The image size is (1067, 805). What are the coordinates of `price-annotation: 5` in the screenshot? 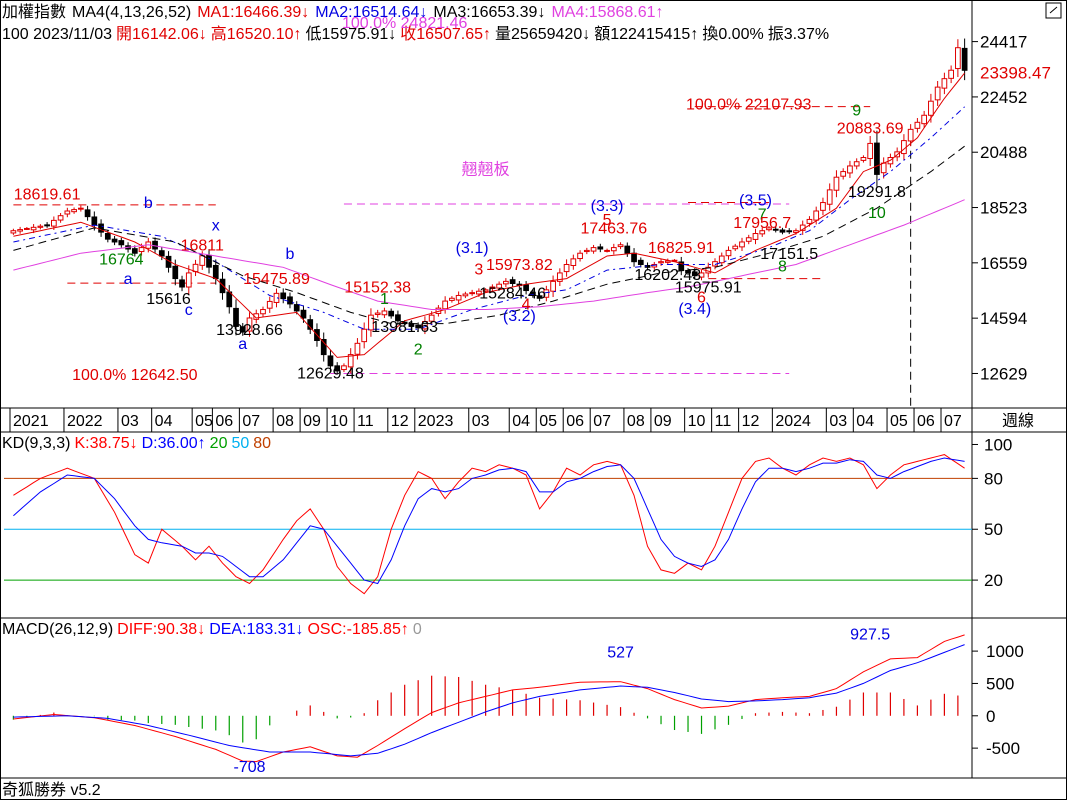 It's located at (607, 220).